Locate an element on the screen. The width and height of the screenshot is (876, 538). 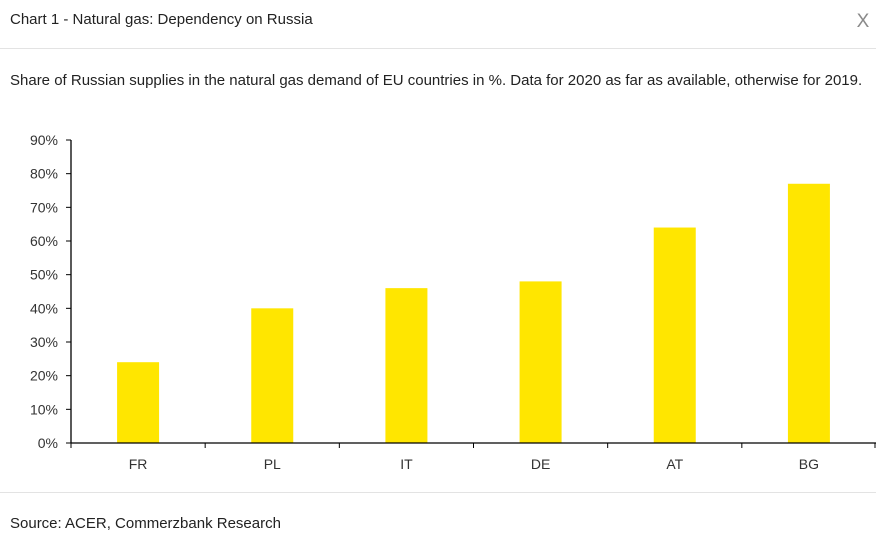
y-tick-label: 50% is located at coordinates (44, 275).